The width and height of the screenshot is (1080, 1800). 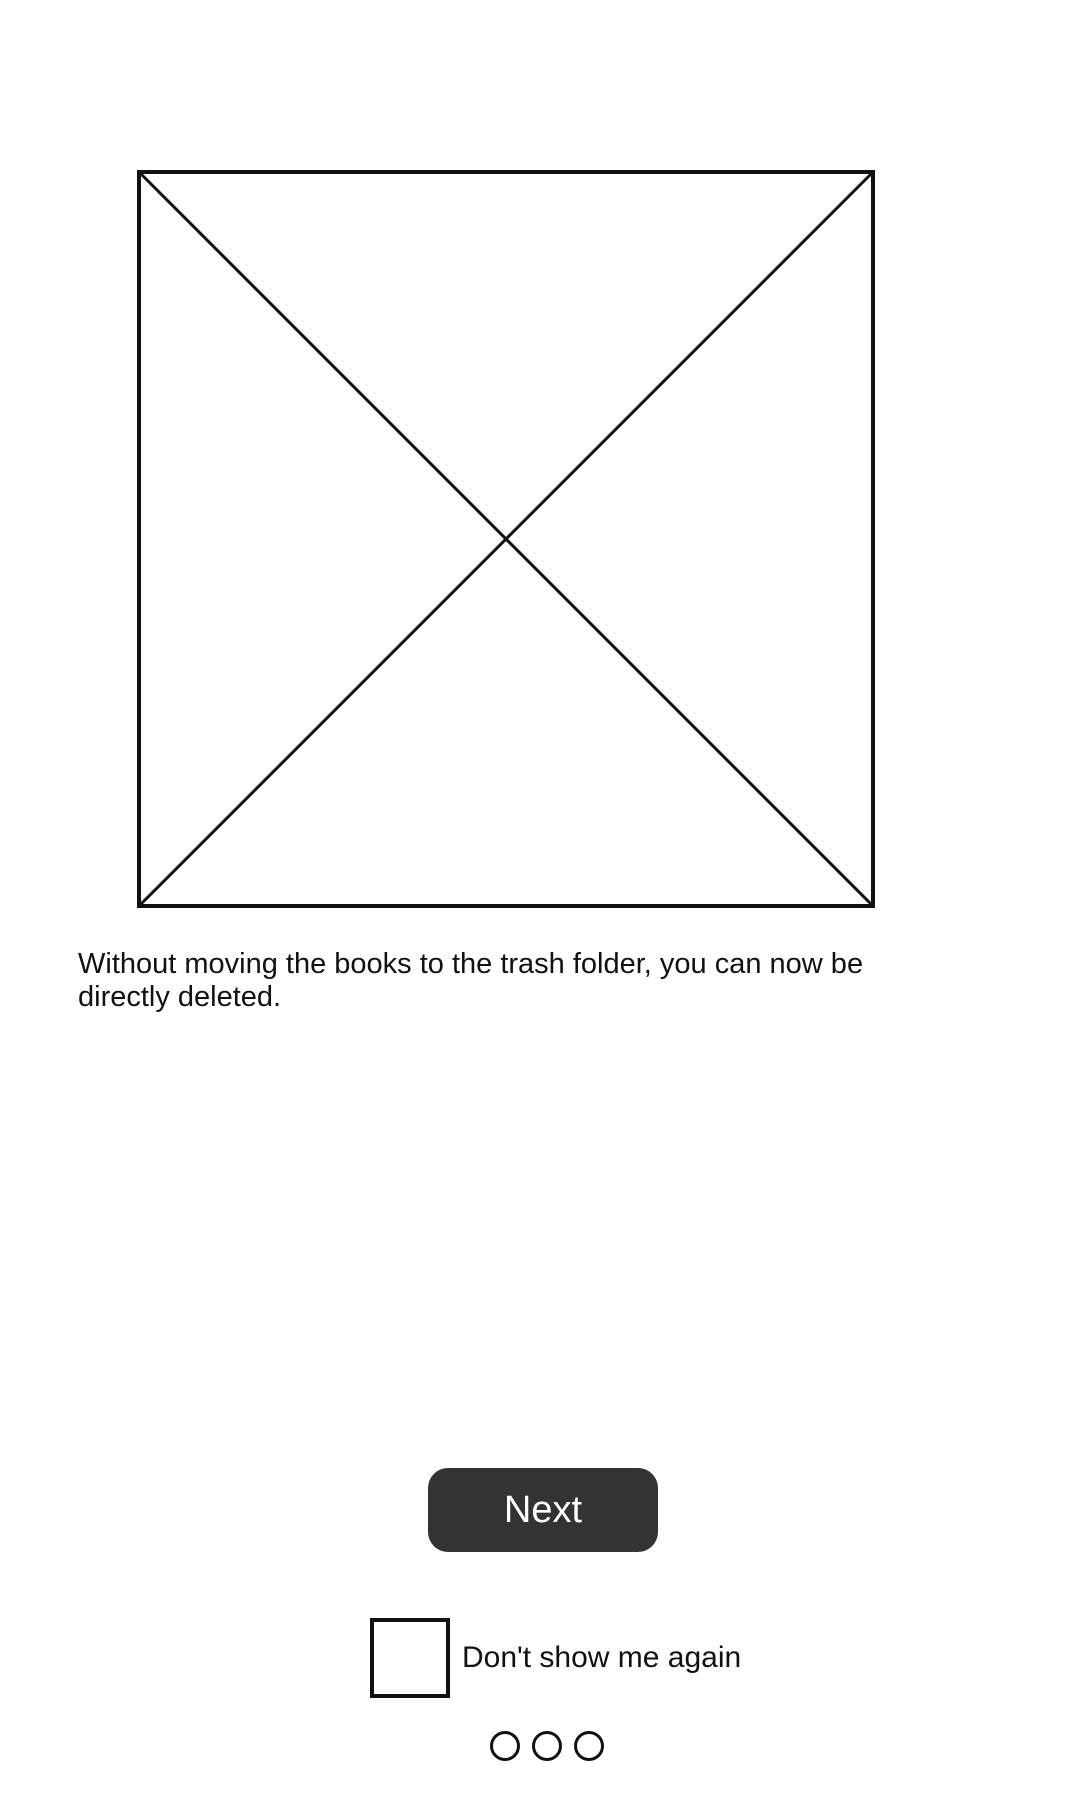 I want to click on dont-show-again-label: Don't show me again, so click(x=602, y=1657).